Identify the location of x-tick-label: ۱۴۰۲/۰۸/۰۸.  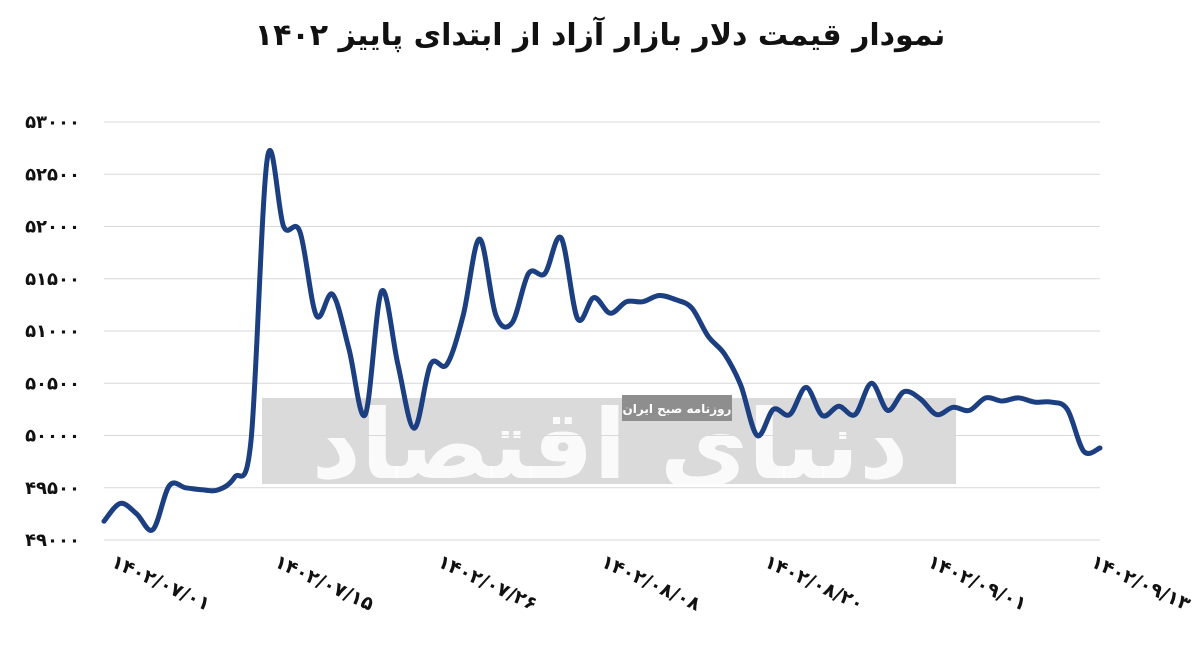
(651, 583).